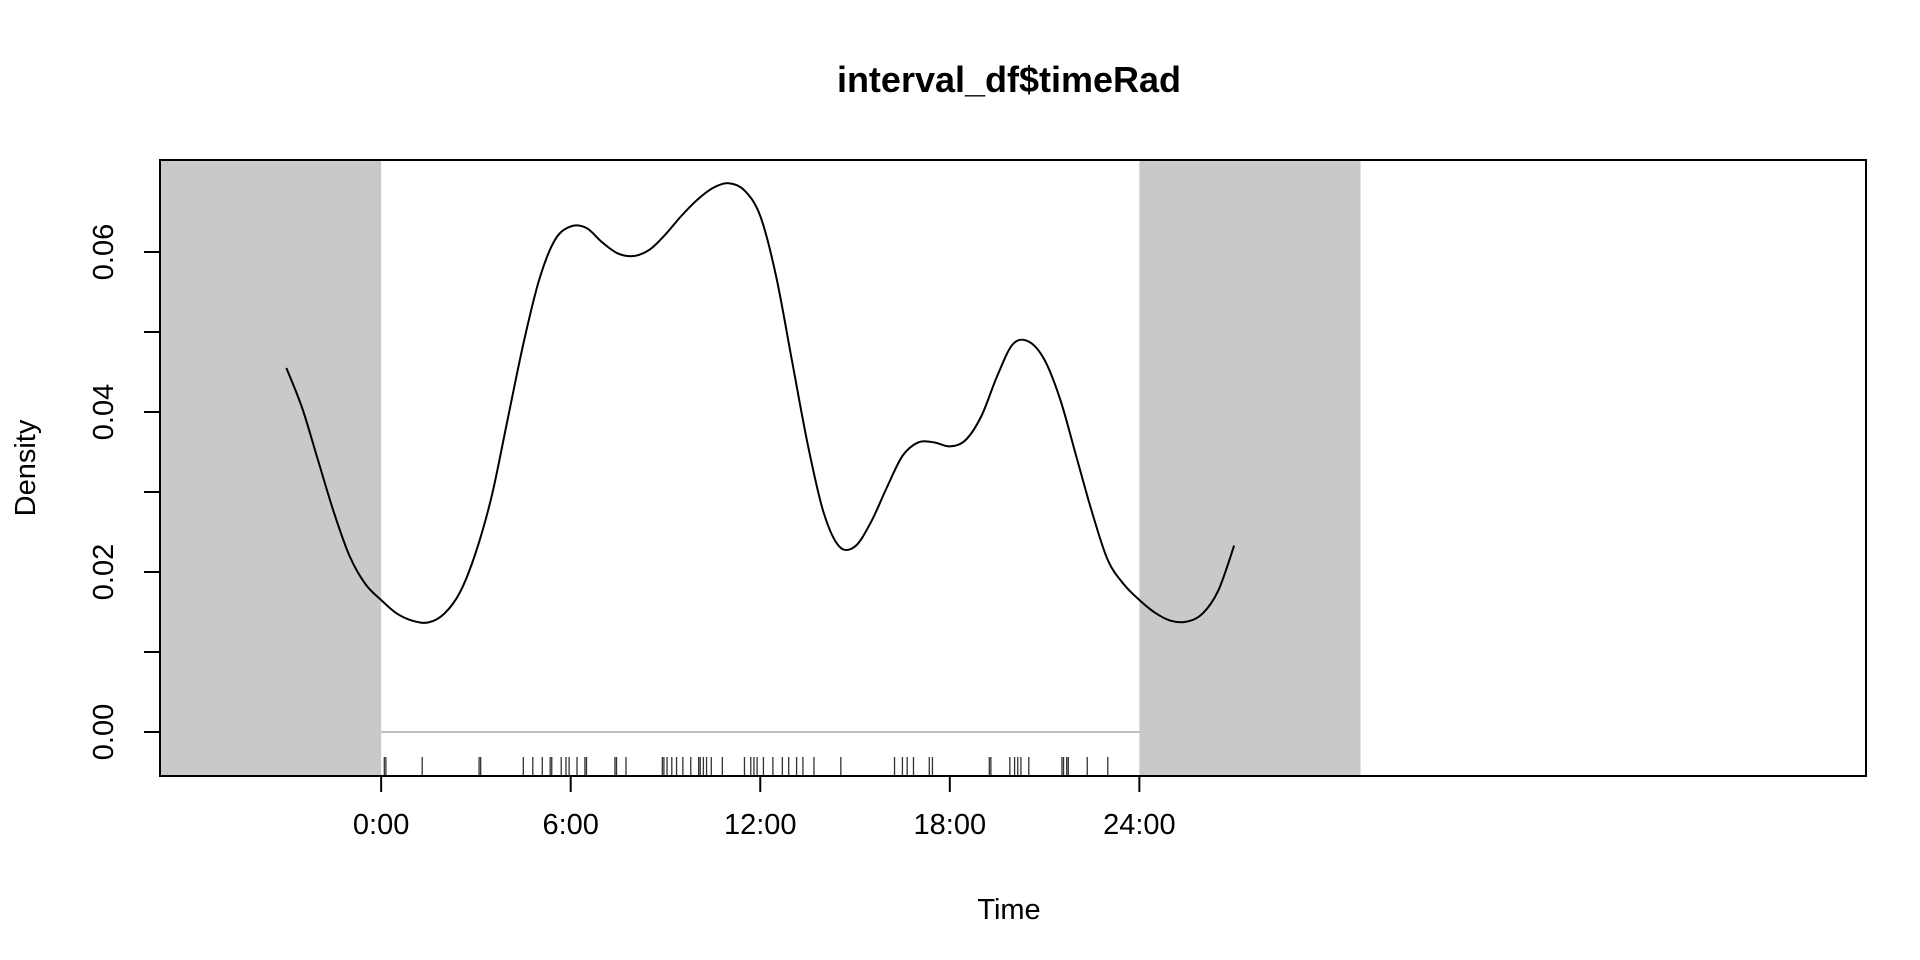 The height and width of the screenshot is (960, 1920). I want to click on x-tick-label: 0:00, so click(381, 825).